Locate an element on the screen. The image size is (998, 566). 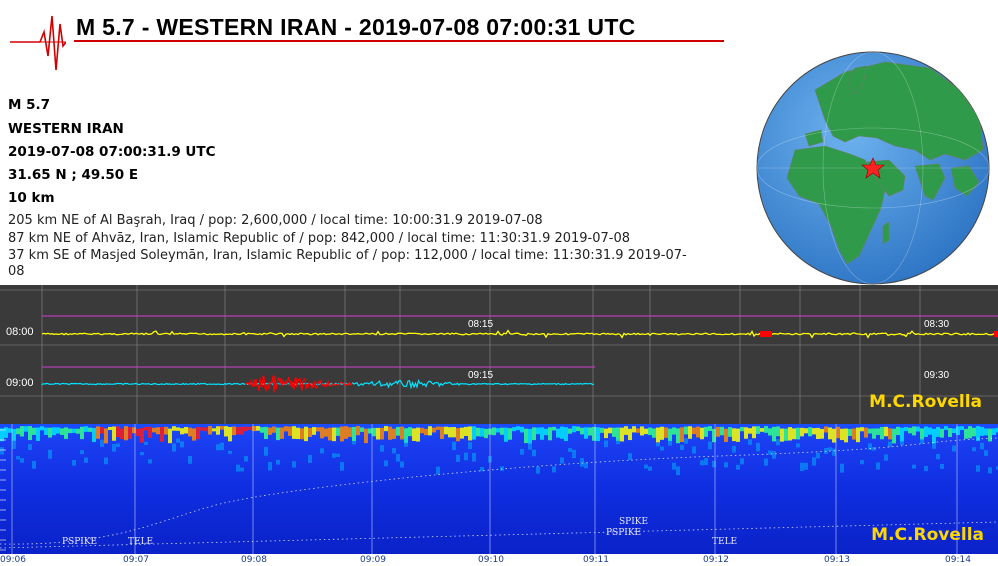
seismograph-wave-icon is located at coordinates (38, 43).